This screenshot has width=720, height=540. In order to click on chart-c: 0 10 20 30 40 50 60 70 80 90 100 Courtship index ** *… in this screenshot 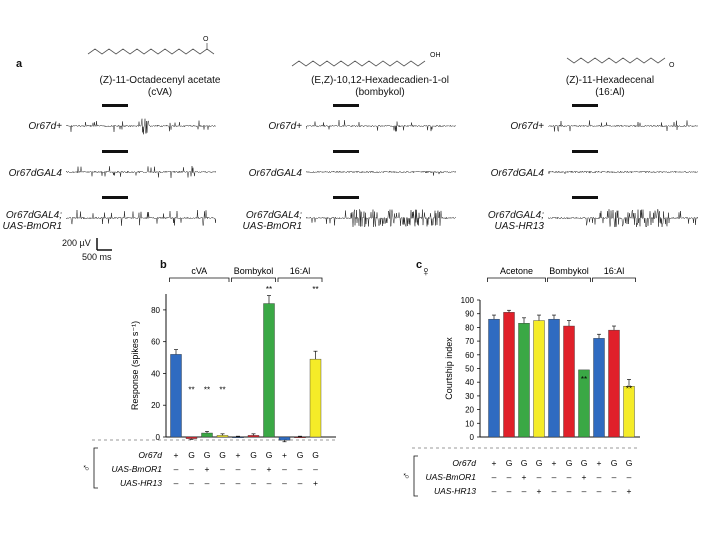, I will do `click(520, 380)`.